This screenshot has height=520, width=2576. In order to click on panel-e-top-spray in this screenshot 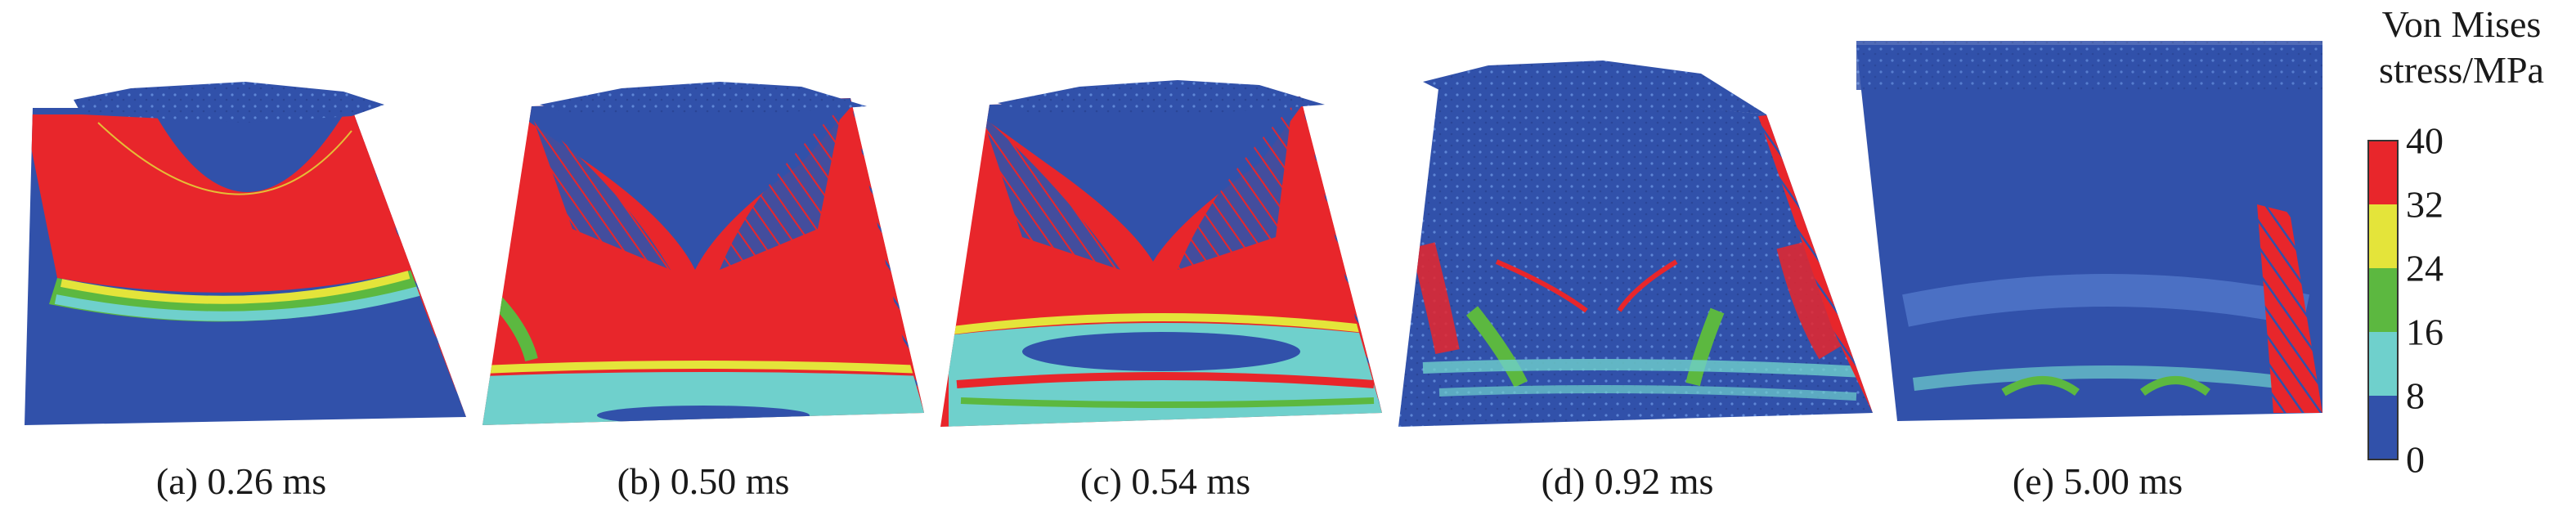, I will do `click(2089, 66)`.